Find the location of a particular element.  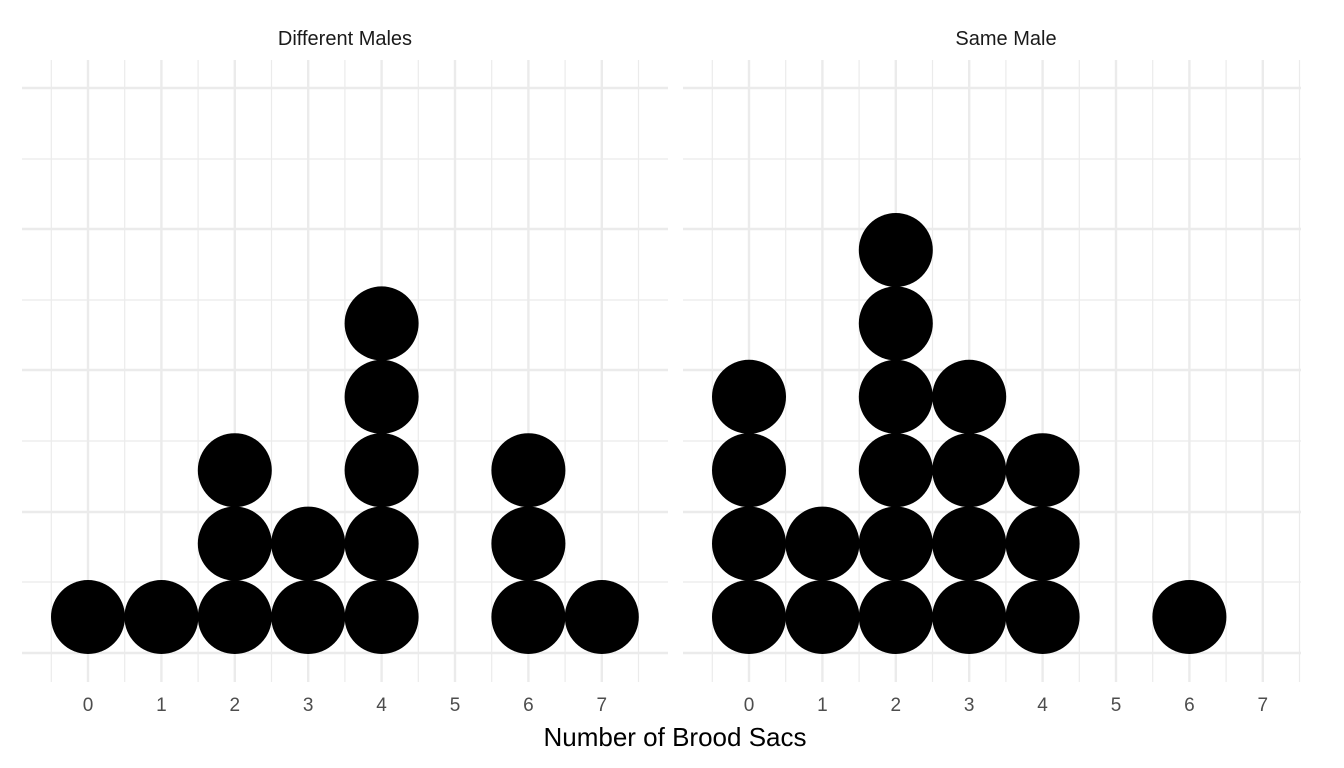

facet-title: Different Males is located at coordinates (345, 39).